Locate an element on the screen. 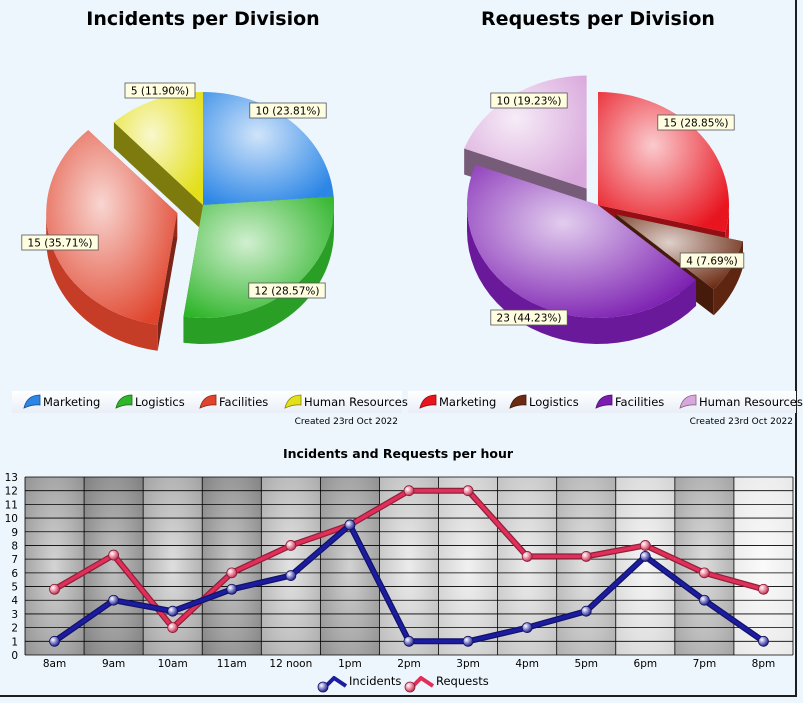 The width and height of the screenshot is (803, 703). requests-created-note: Created 23rd Oct 2022 is located at coordinates (741, 422).